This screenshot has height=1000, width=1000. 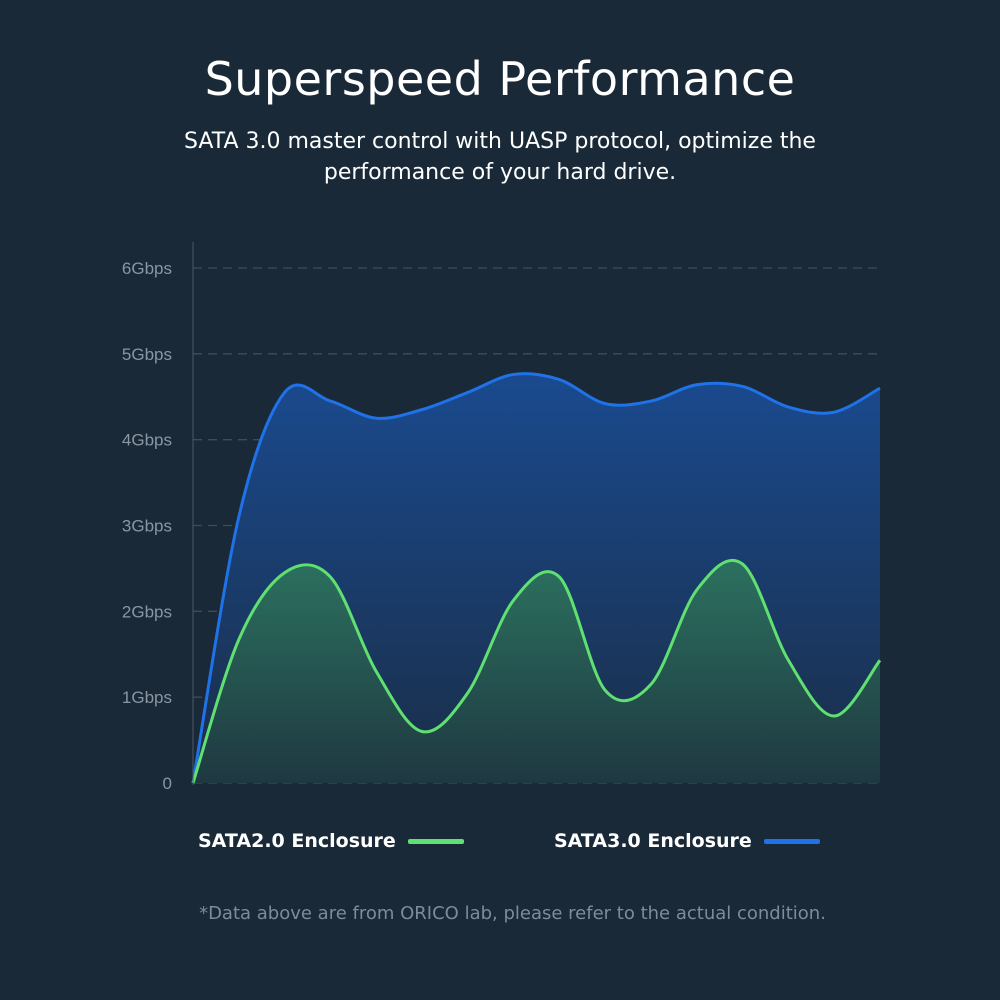 I want to click on legend-item-sata2: SATA2.0 Enclosure, so click(x=331, y=841).